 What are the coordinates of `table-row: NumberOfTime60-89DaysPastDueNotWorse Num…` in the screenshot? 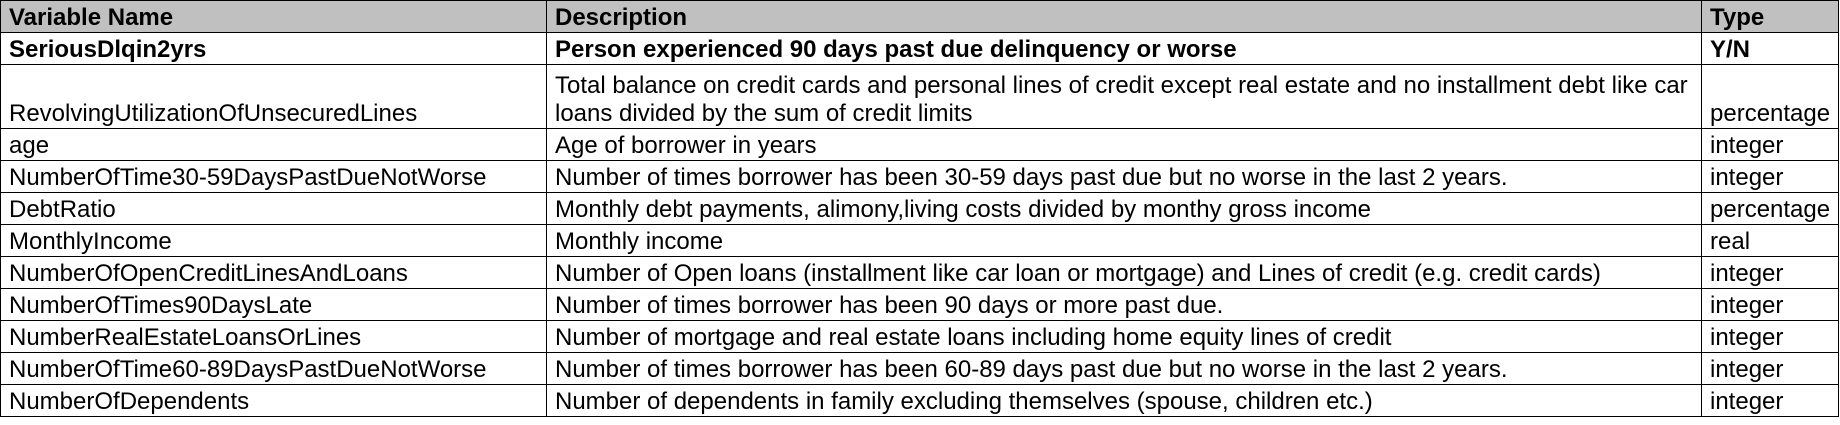 It's located at (919, 368).